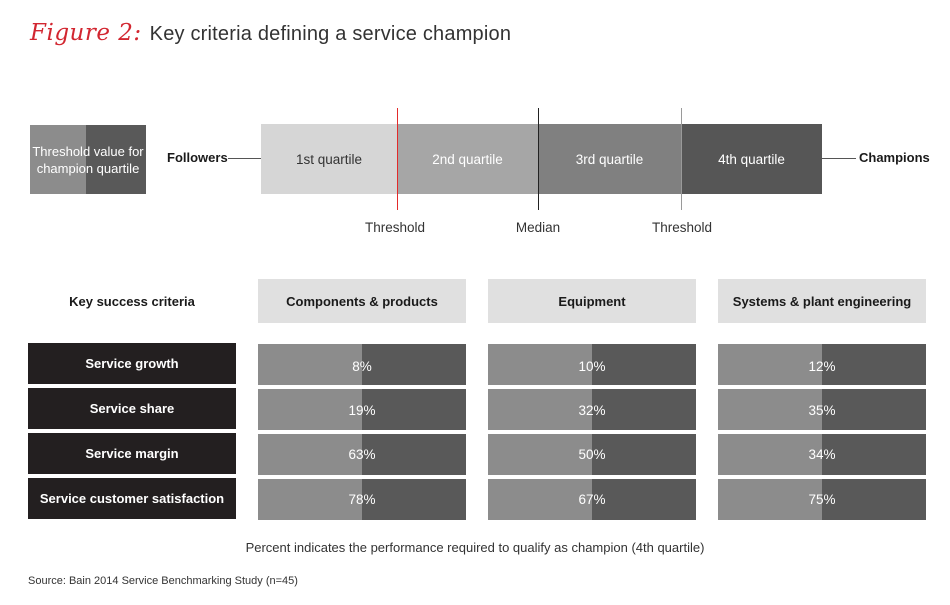 This screenshot has height=605, width=950. What do you see at coordinates (330, 34) in the screenshot?
I see `figure-heading: Key criteria defining a service champion` at bounding box center [330, 34].